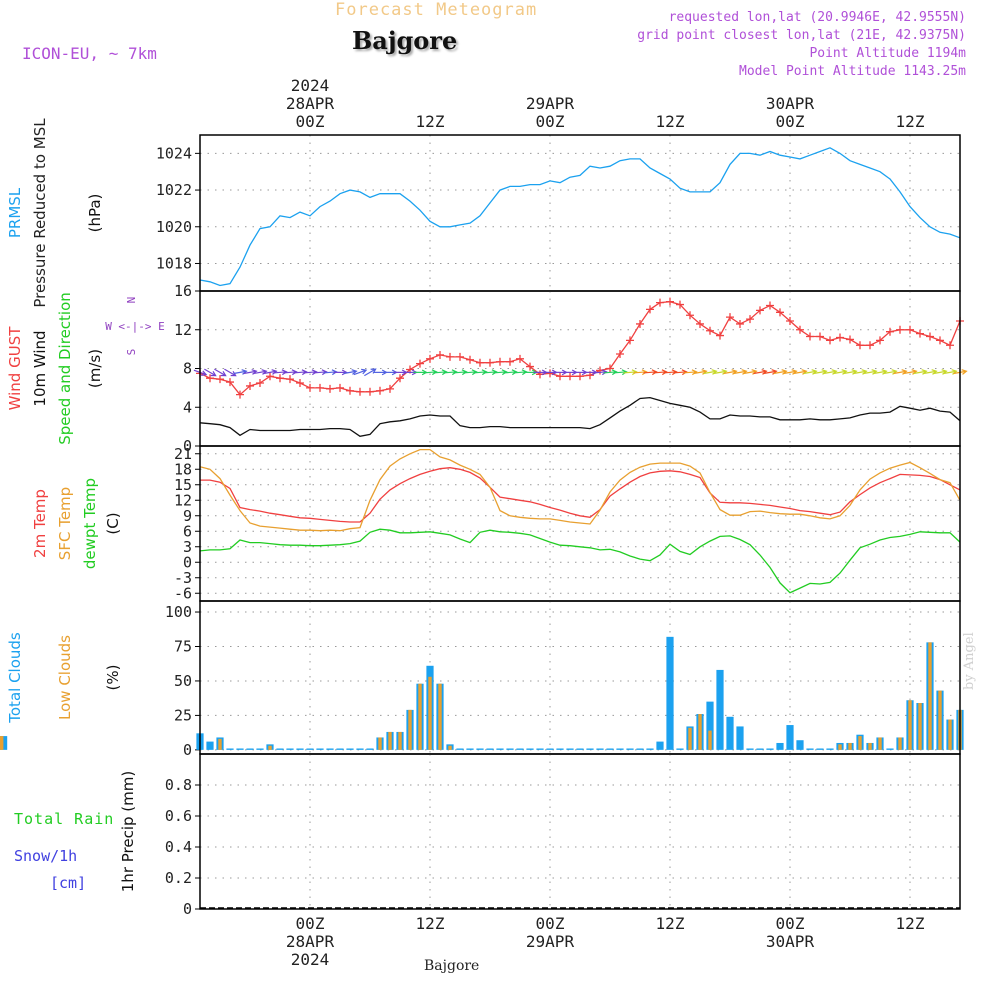  Describe the element at coordinates (178, 847) in the screenshot. I see `y-tick-label: 0.4` at that location.